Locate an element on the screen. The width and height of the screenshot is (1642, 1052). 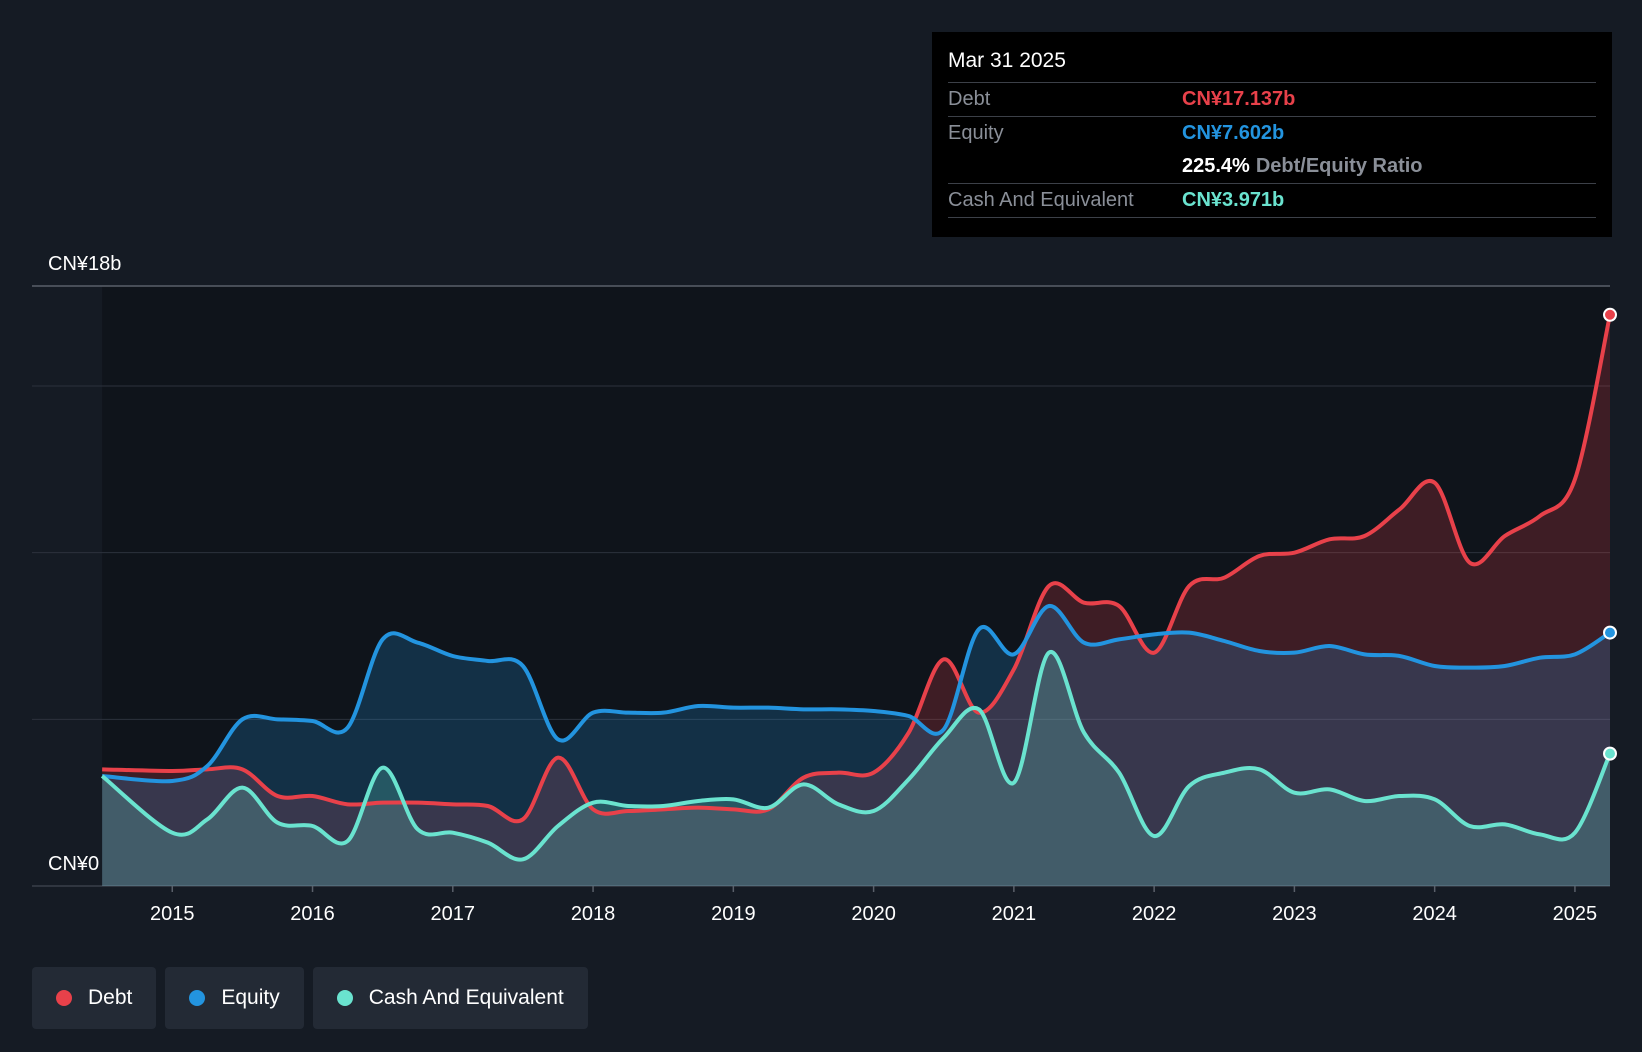
tooltip-row-ratio: 225.4% Debt/Equity Ratio is located at coordinates (1272, 166).